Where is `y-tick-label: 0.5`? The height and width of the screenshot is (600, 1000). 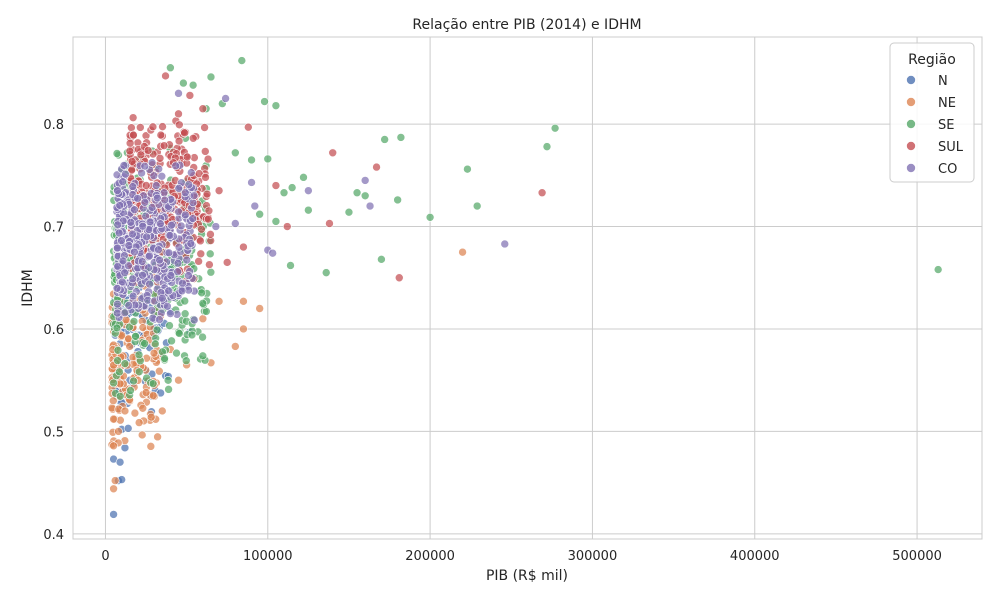
y-tick-label: 0.5 is located at coordinates (53, 432).